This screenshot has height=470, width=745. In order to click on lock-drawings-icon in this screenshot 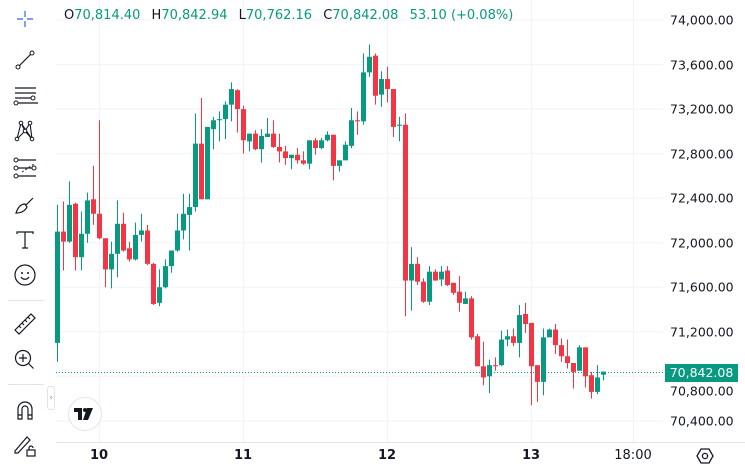, I will do `click(25, 446)`.